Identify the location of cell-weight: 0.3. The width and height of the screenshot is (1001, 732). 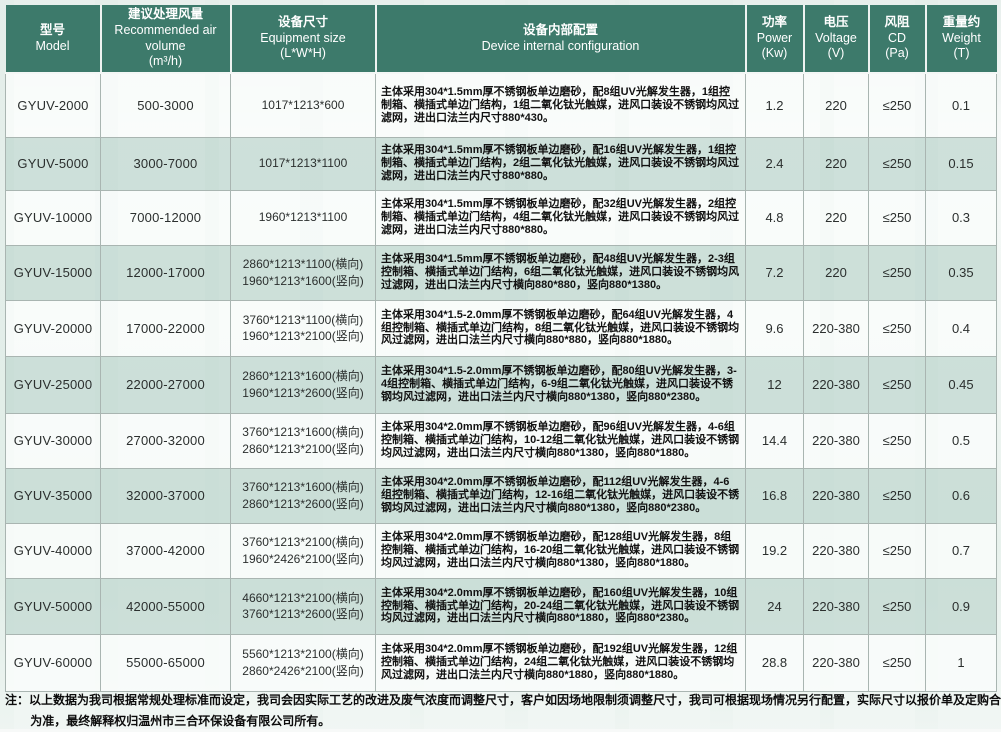
(961, 217).